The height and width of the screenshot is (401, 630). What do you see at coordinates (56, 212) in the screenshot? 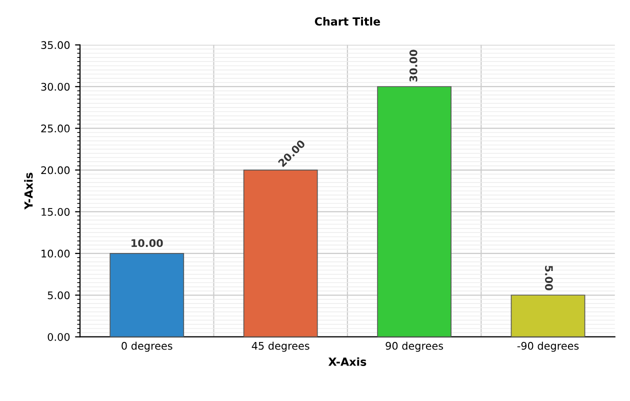
I see `y-tick-label: 15.00` at bounding box center [56, 212].